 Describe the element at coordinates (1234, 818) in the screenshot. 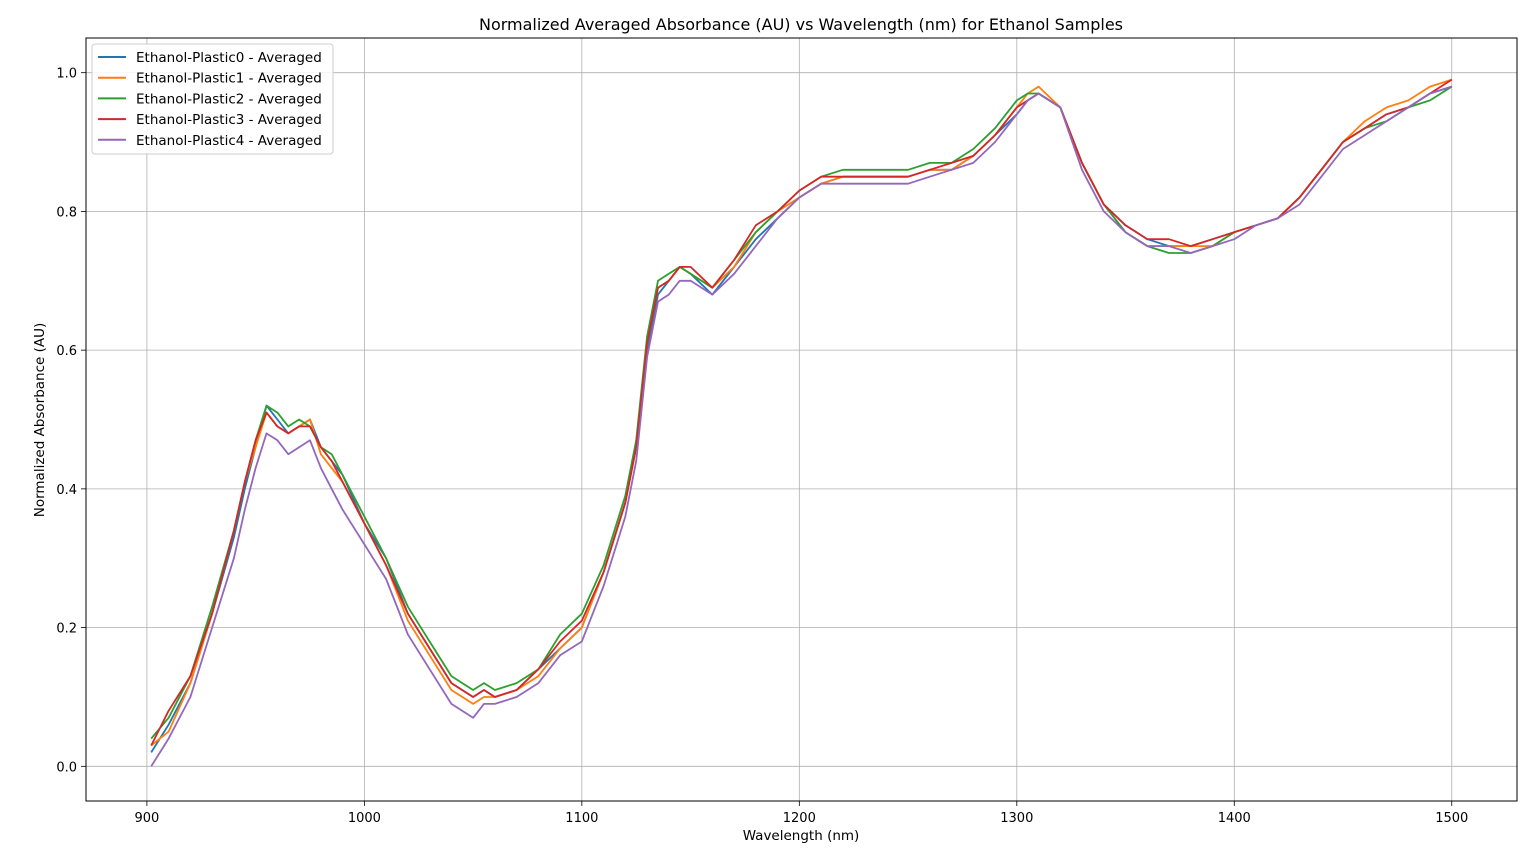

I see `x-tick-label: 1400` at that location.